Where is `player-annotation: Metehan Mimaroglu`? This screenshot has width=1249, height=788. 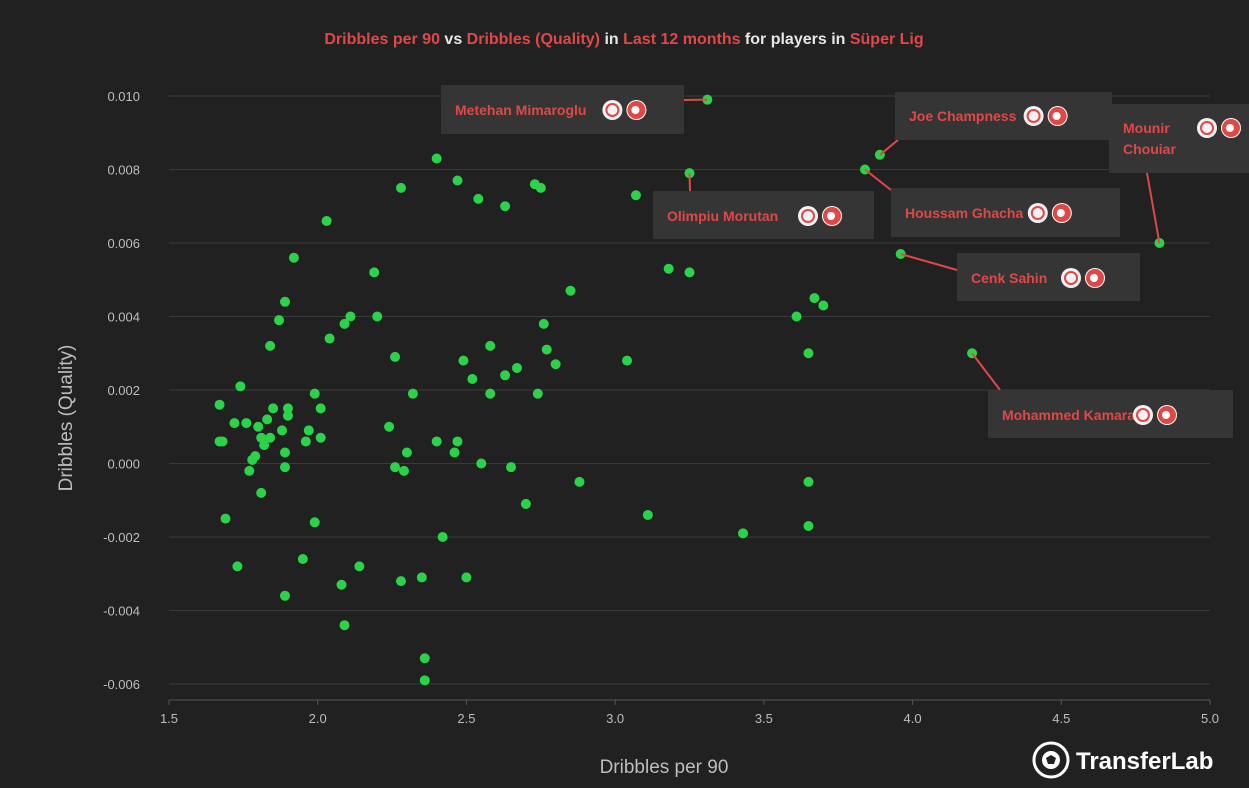 player-annotation: Metehan Mimaroglu is located at coordinates (574, 109).